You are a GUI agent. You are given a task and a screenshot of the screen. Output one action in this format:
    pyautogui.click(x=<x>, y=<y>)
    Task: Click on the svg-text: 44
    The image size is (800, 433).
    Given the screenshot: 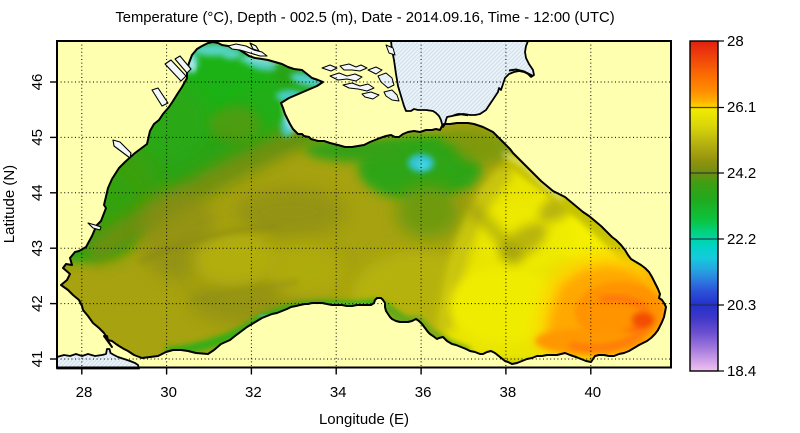 What is the action you would take?
    pyautogui.click(x=37, y=192)
    